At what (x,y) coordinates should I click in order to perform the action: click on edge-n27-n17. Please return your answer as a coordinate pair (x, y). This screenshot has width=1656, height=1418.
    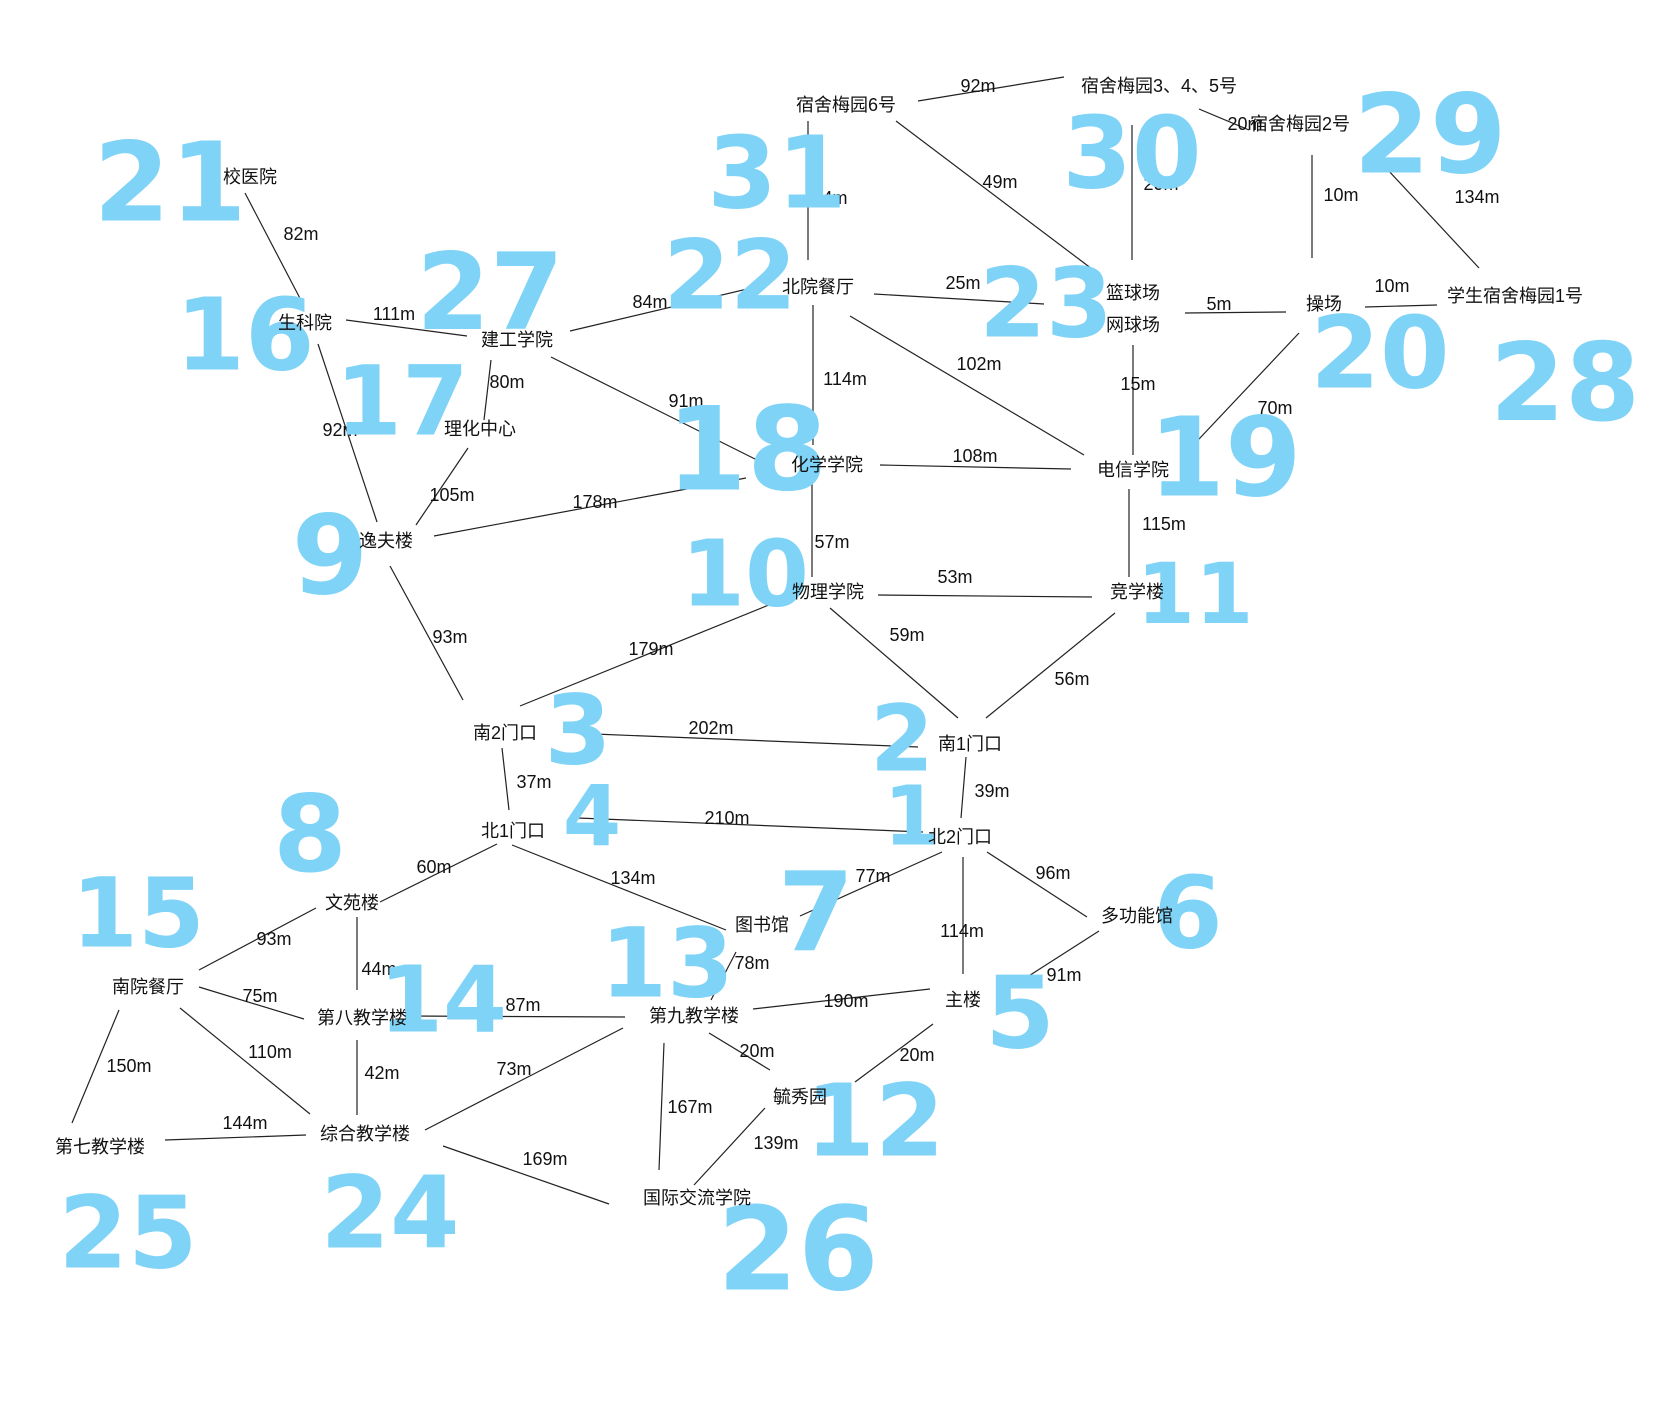
    Looking at the image, I should click on (487, 390).